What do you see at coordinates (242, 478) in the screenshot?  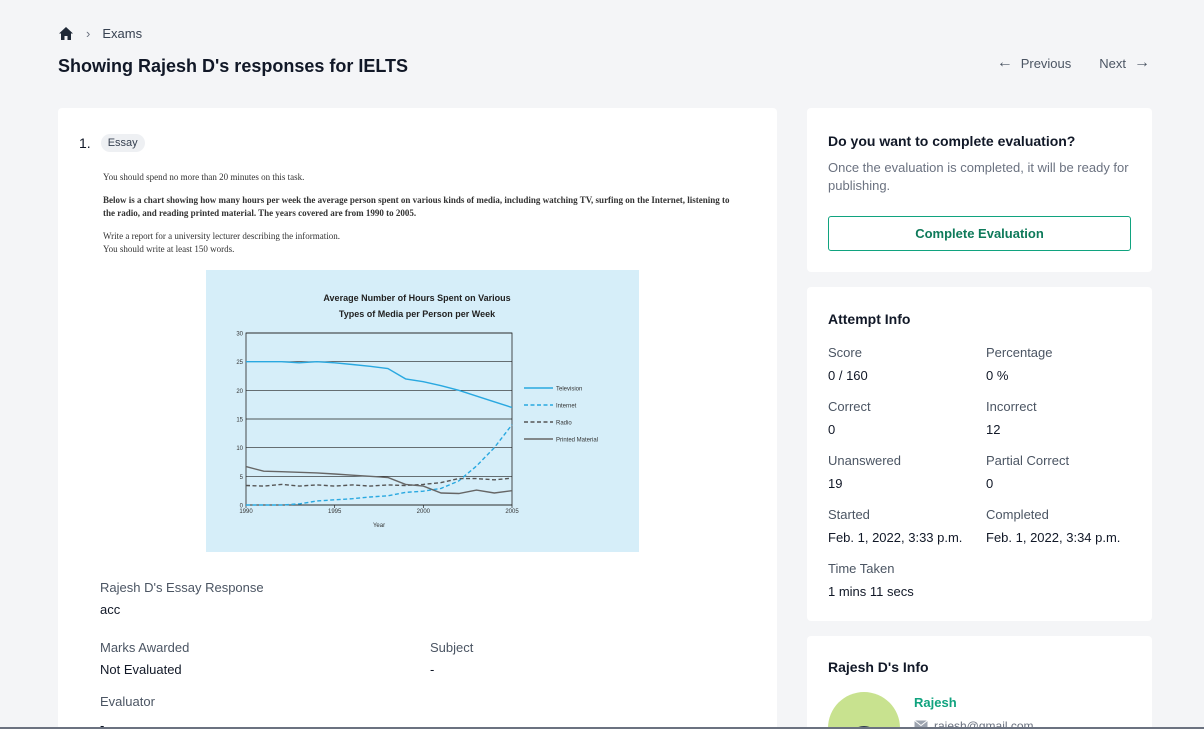 I see `y-tick-label-5: 5` at bounding box center [242, 478].